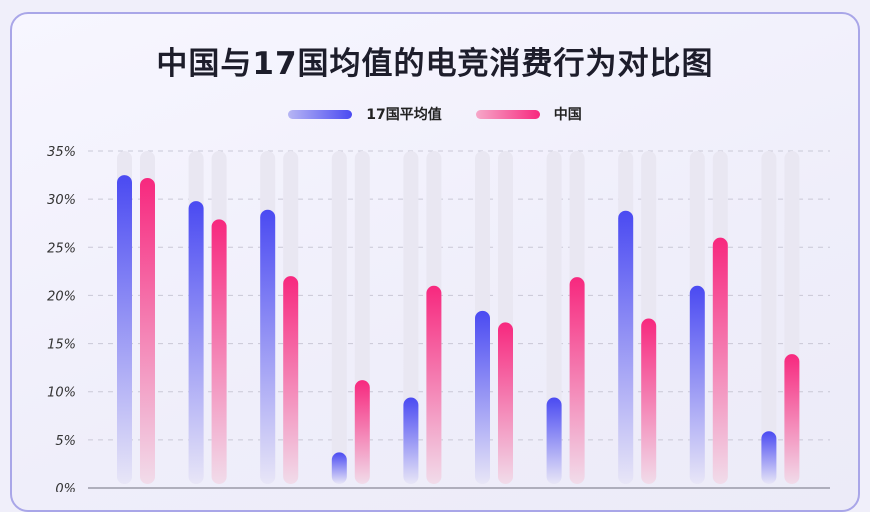 The image size is (870, 512). What do you see at coordinates (61, 318) in the screenshot?
I see `y-axis-ticks: 0% 5% 10% 15% 20% 25% 30% 35%` at bounding box center [61, 318].